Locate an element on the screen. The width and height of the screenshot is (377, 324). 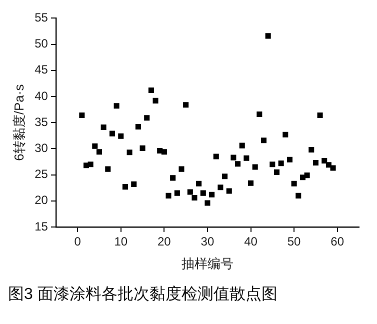
x-tick-label: 60 is located at coordinates (337, 241).